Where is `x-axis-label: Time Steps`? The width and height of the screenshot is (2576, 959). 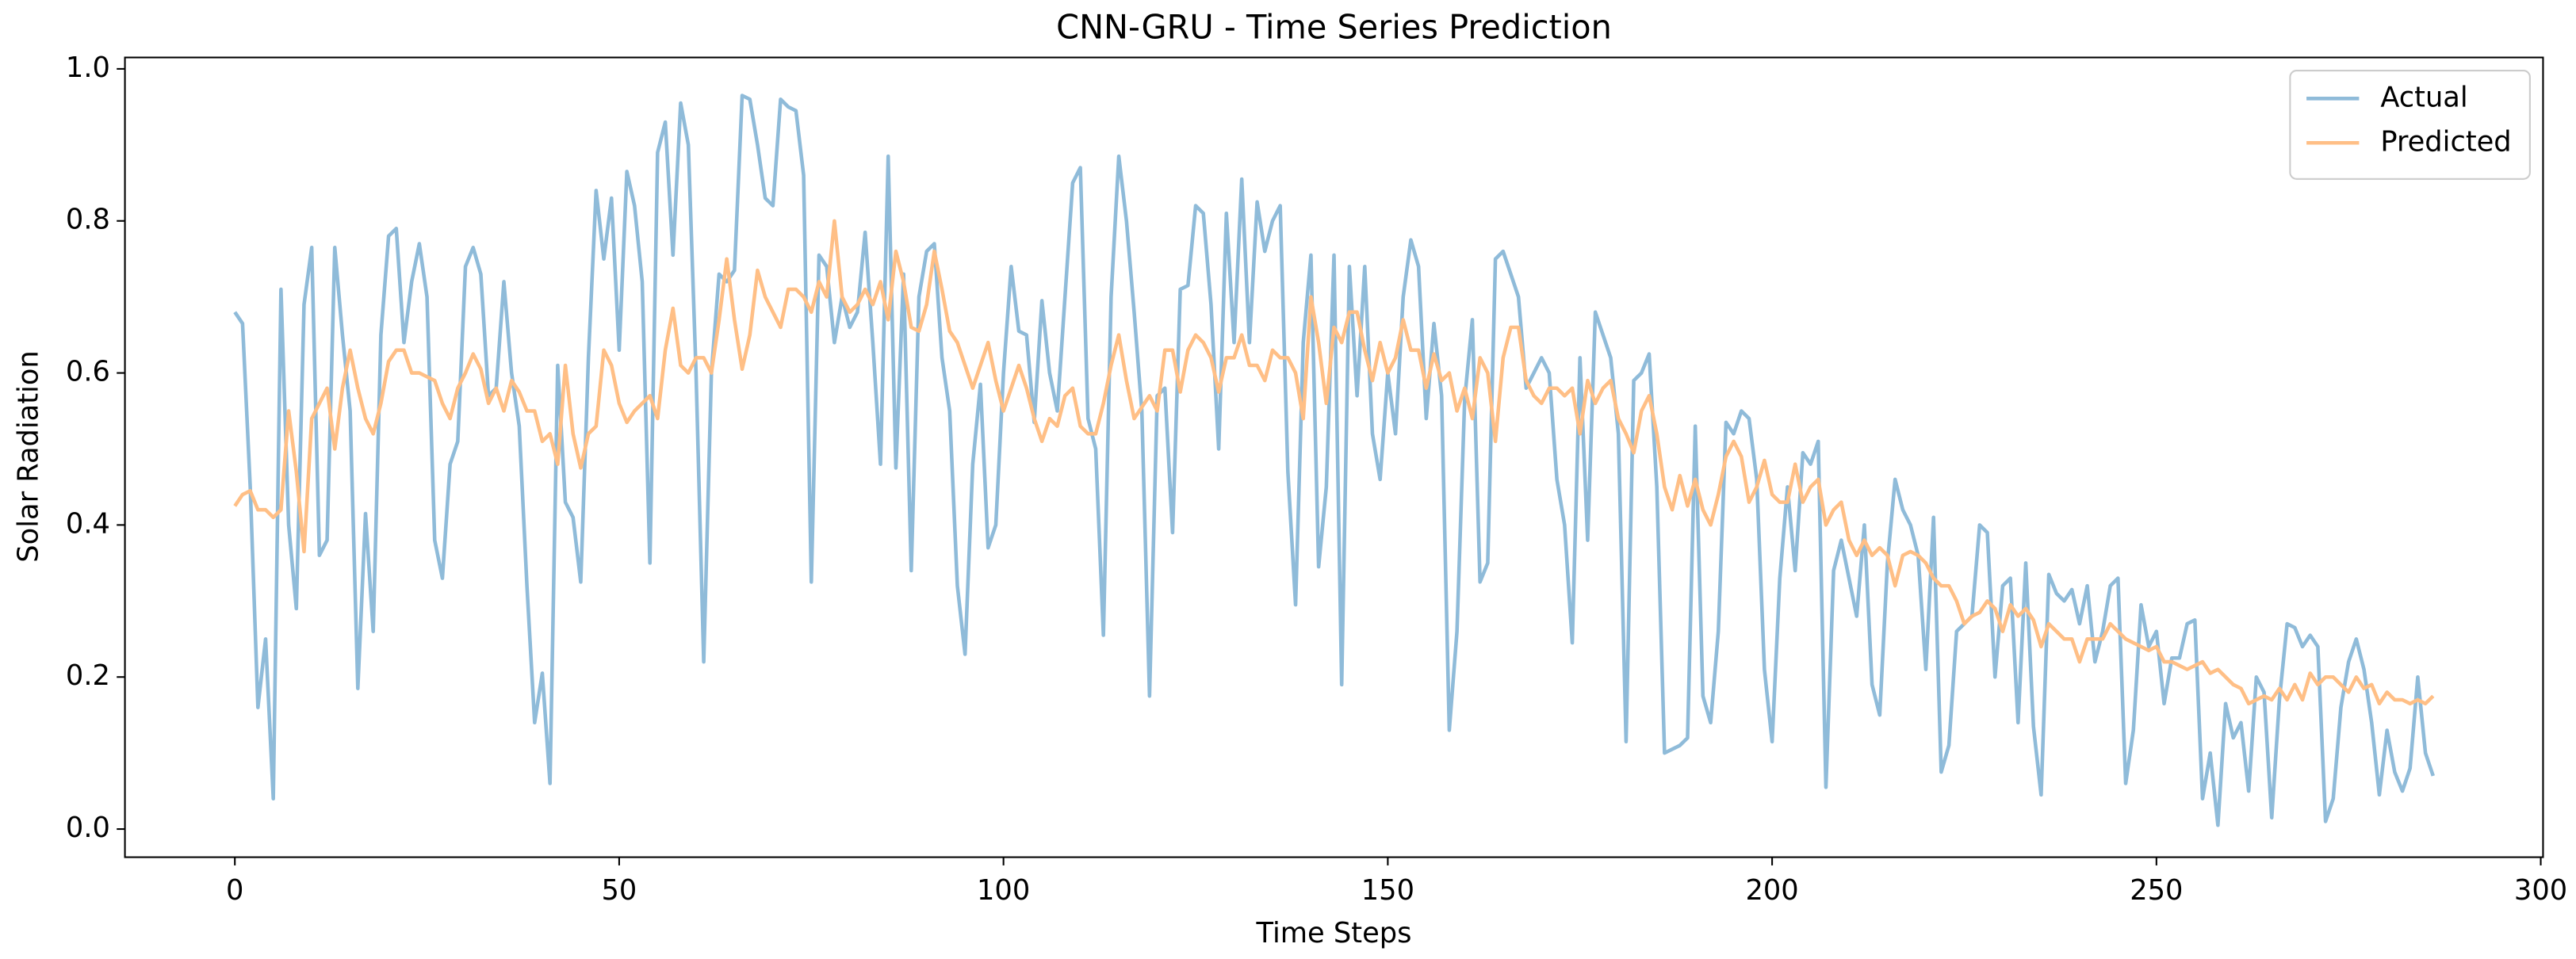 x-axis-label: Time Steps is located at coordinates (1334, 933).